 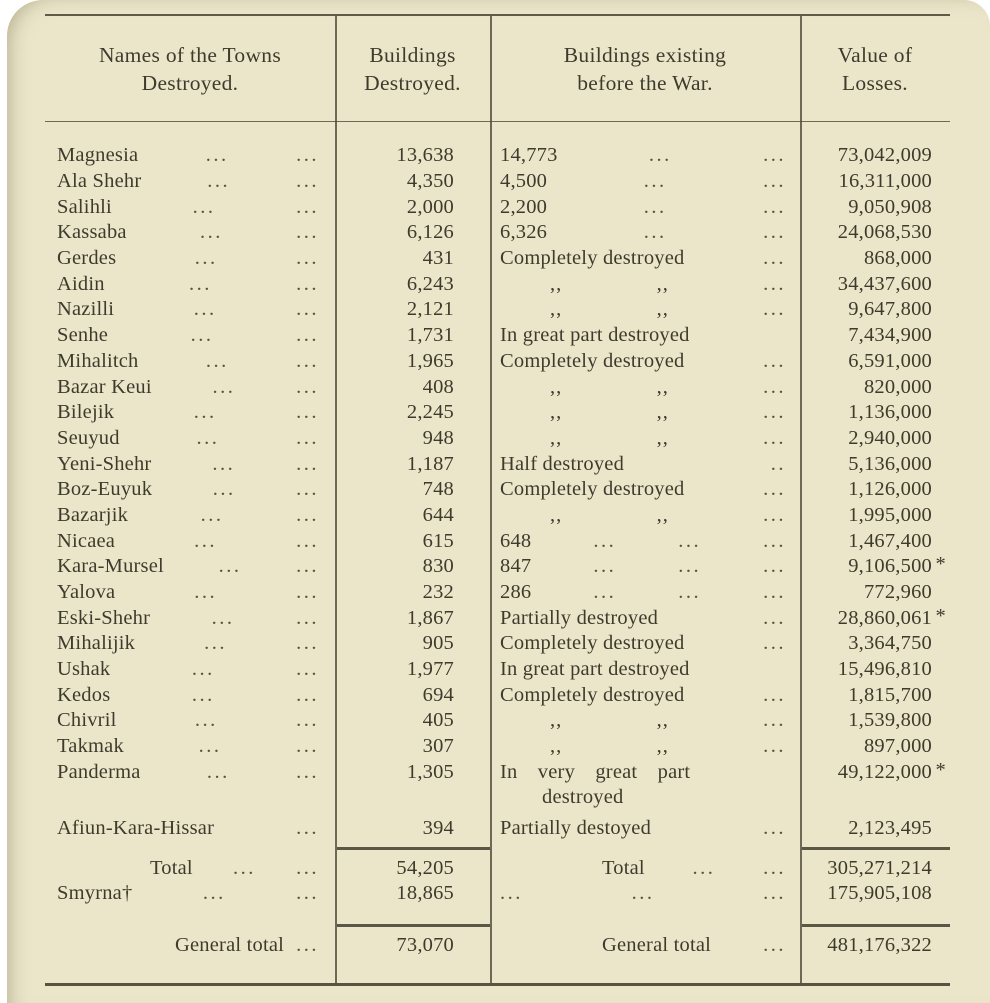 What do you see at coordinates (645, 82) in the screenshot?
I see `header-before-line2: before the War.` at bounding box center [645, 82].